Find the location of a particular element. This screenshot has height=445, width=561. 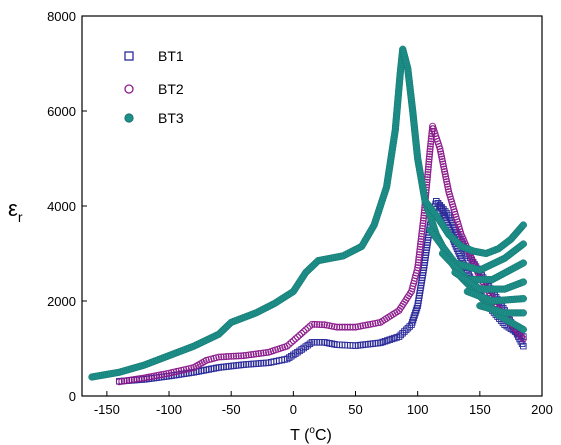

y-tick-label: 4000 is located at coordinates (61, 206).